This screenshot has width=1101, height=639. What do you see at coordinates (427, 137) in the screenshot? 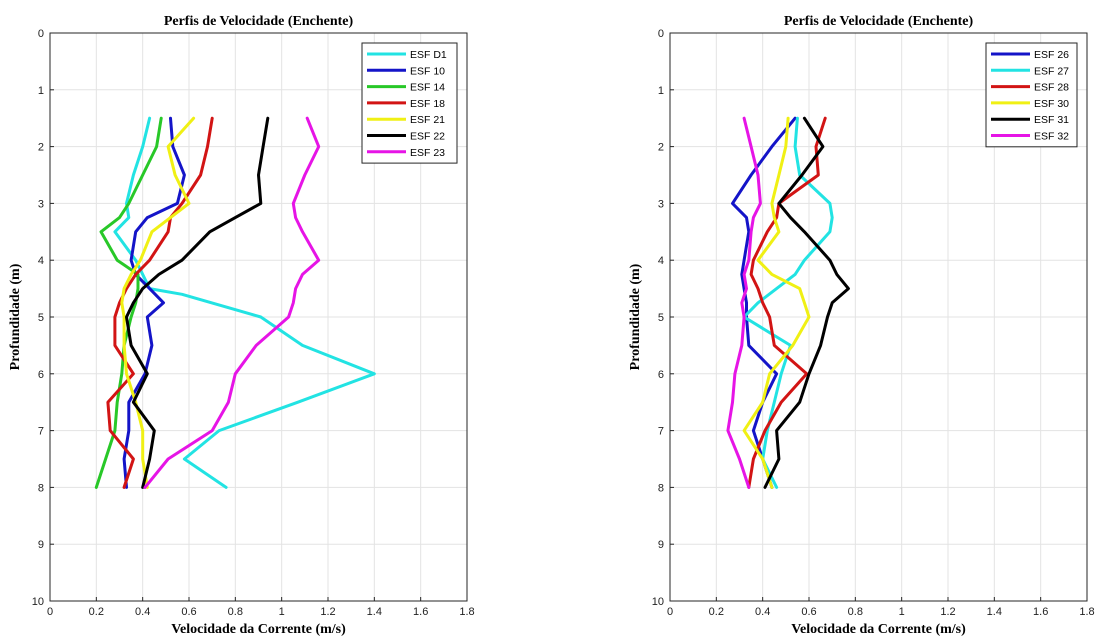
I see `legend-label-esf-22: ESF 22` at bounding box center [427, 137].